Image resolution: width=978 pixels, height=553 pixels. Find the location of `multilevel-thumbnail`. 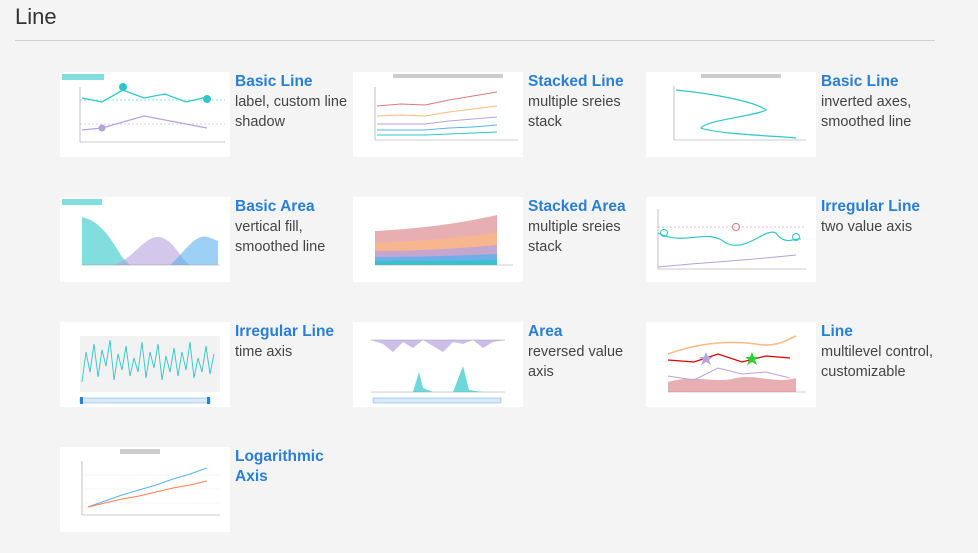

multilevel-thumbnail is located at coordinates (731, 364).